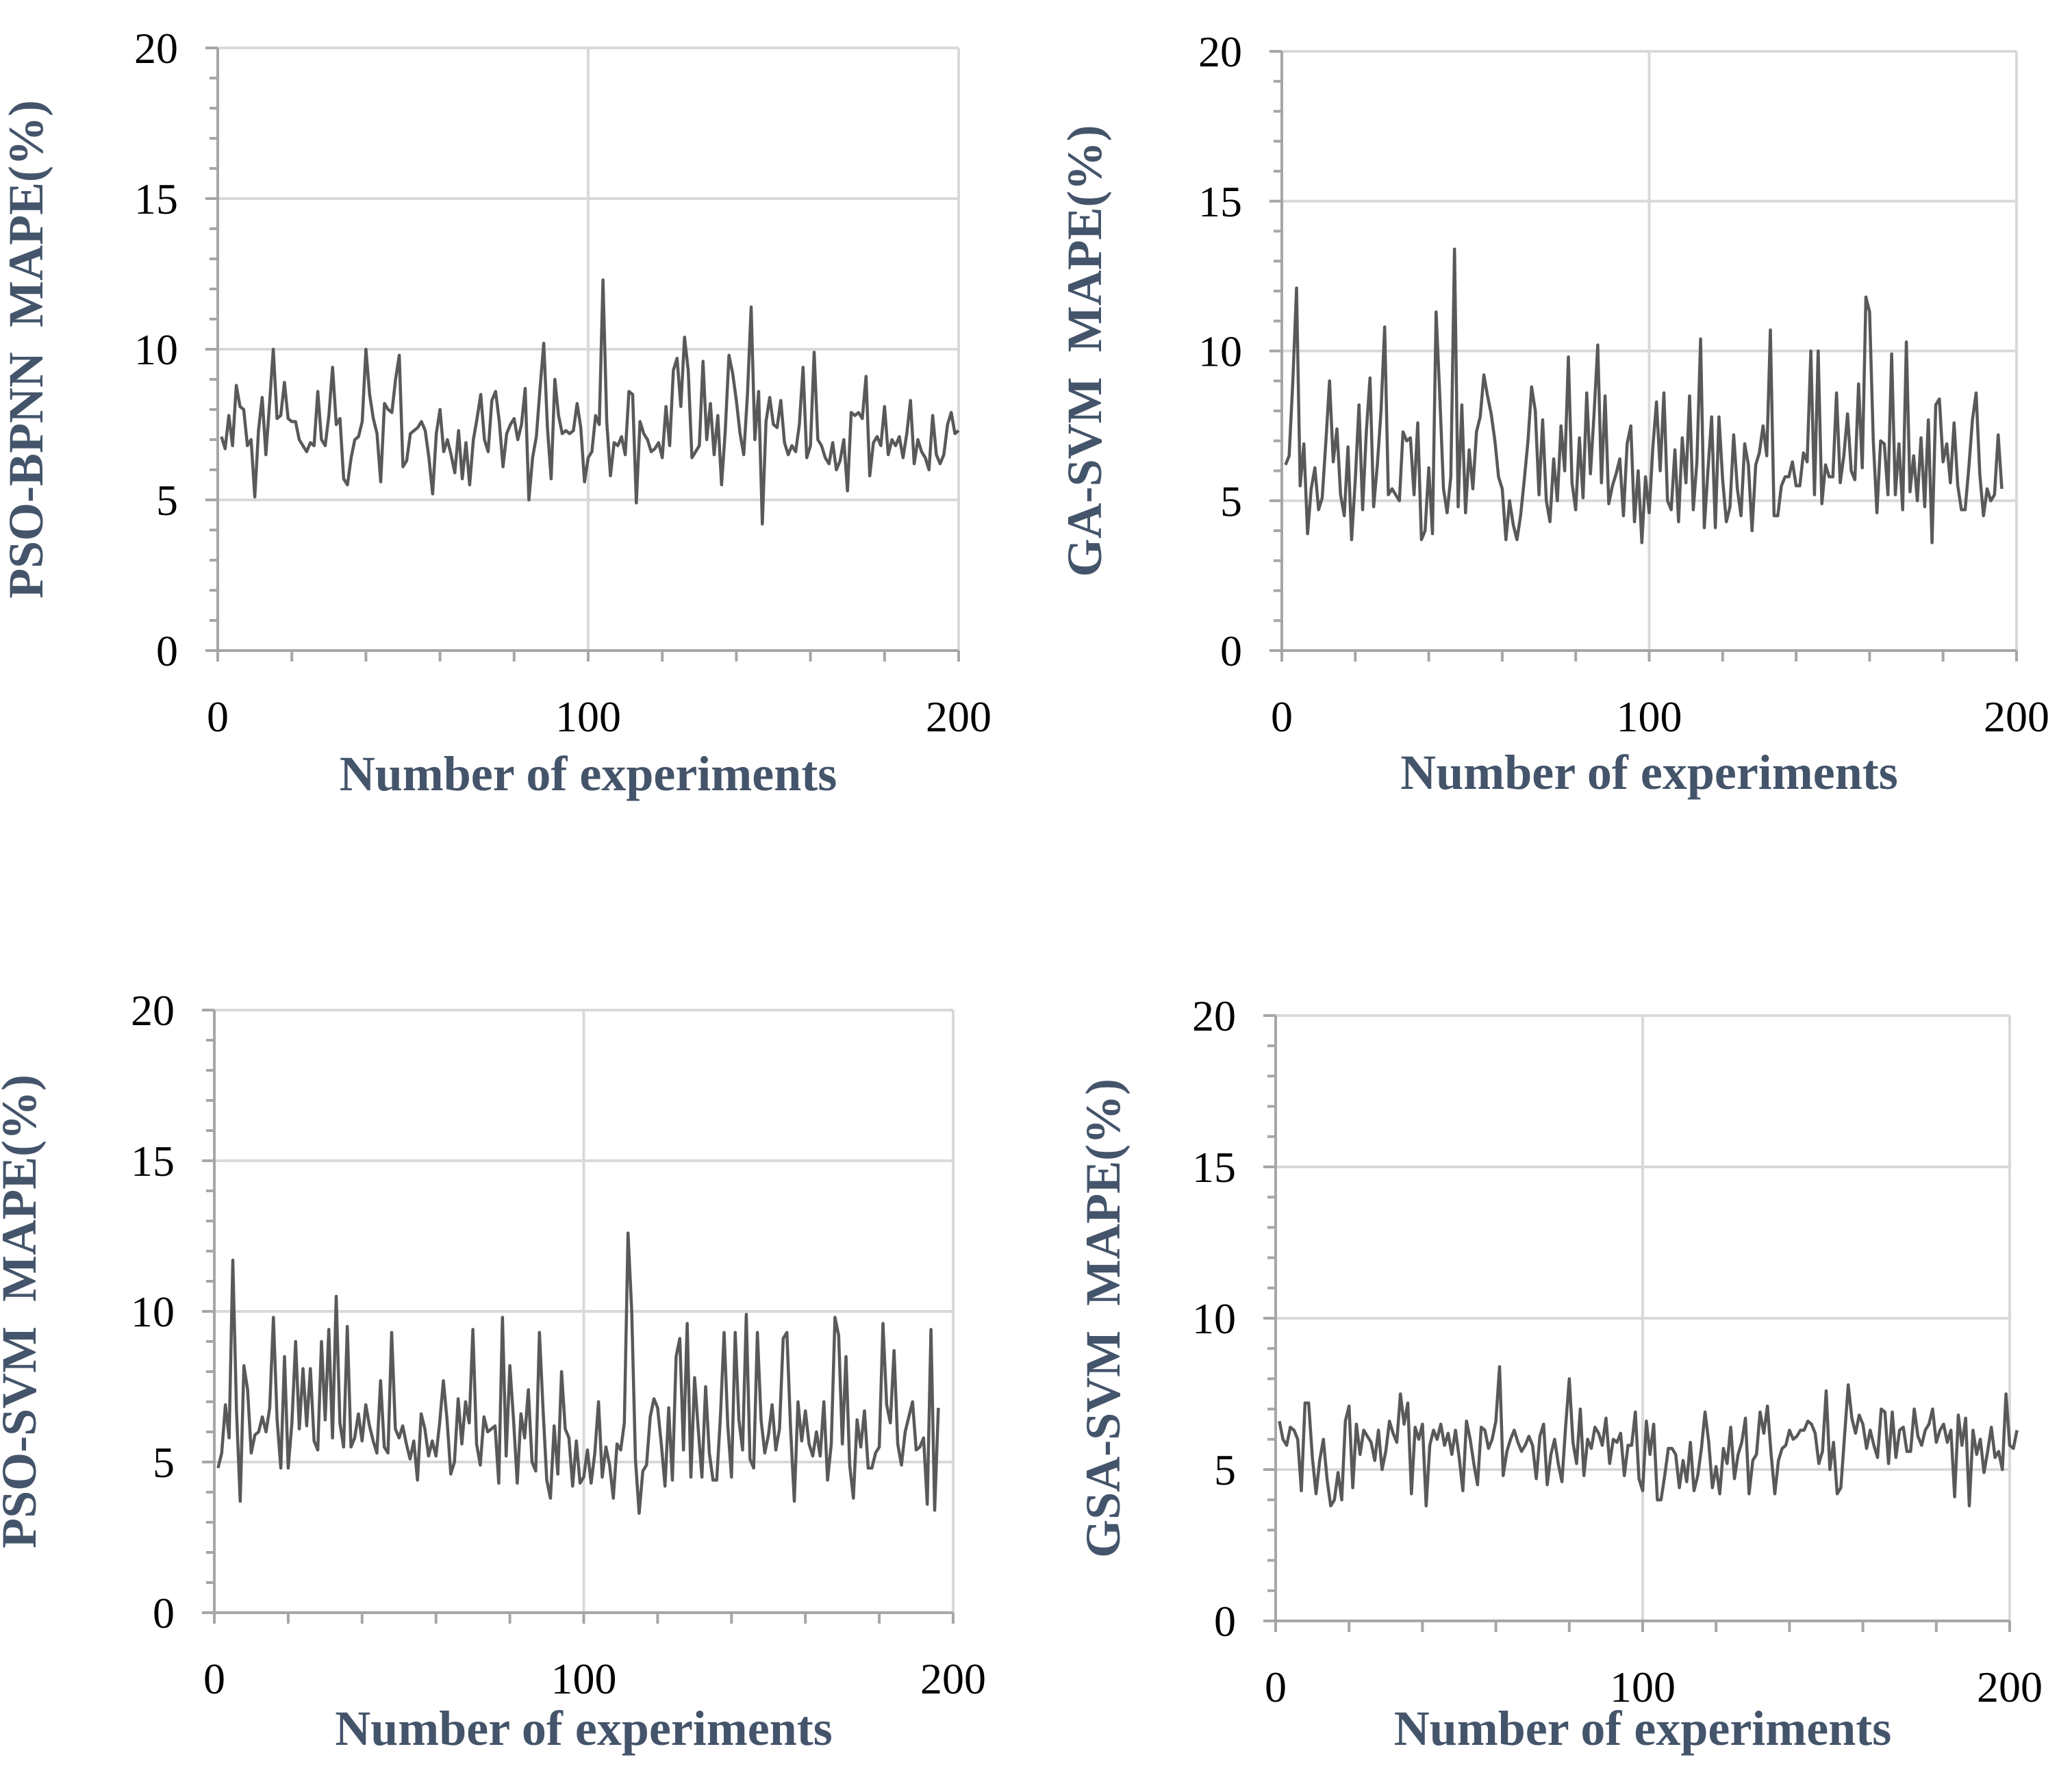  Describe the element at coordinates (26, 349) in the screenshot. I see `y-axis-title: PSO-BPNN MAPE(%)` at that location.